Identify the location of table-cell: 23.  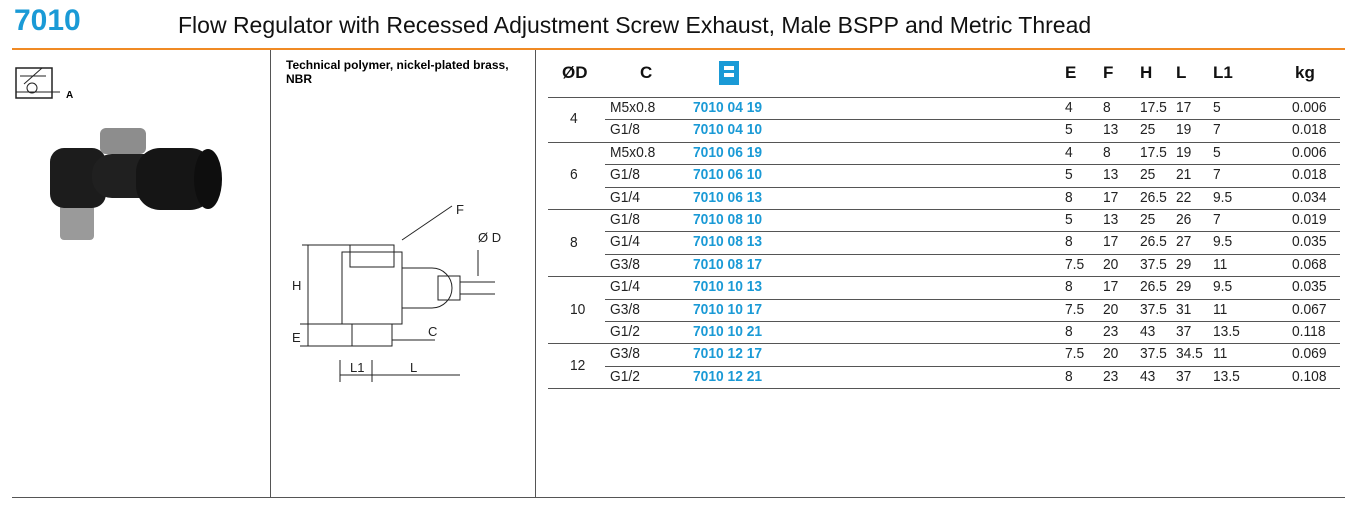
(1111, 376).